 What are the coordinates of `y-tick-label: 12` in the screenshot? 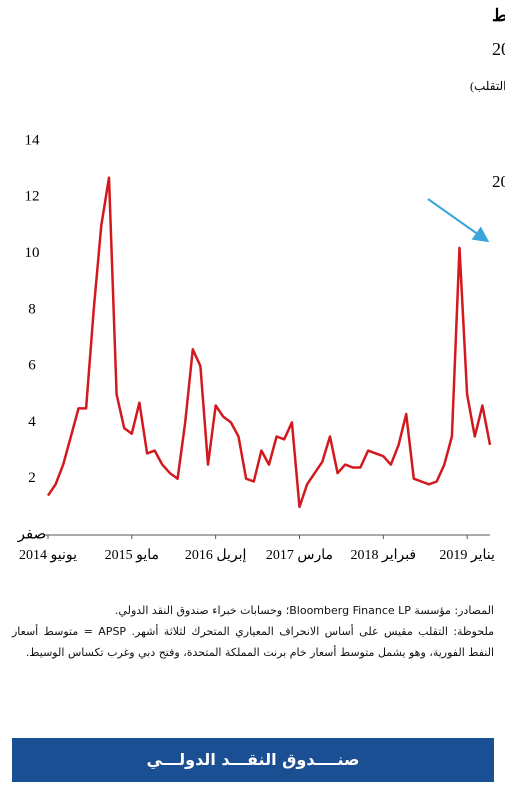 It's located at (32, 197).